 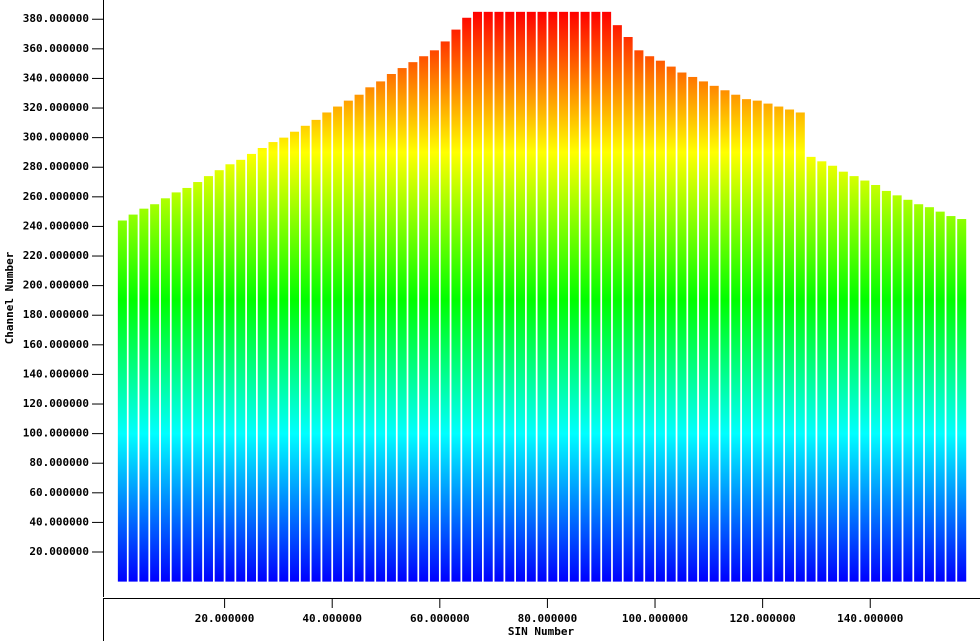 I want to click on y-tick-label: 100.000000, so click(x=56, y=433).